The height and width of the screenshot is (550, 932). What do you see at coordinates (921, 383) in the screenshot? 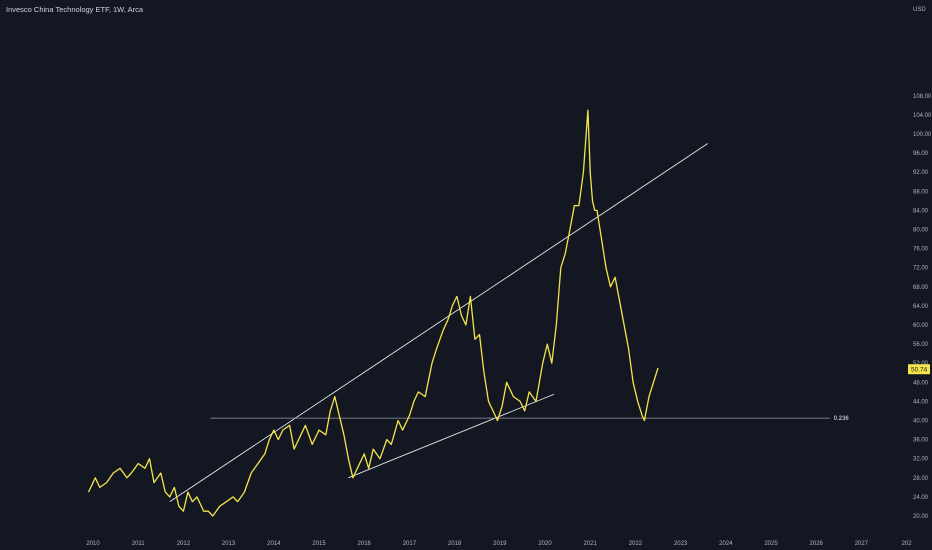
I see `y-tick-label: 48.00` at bounding box center [921, 383].